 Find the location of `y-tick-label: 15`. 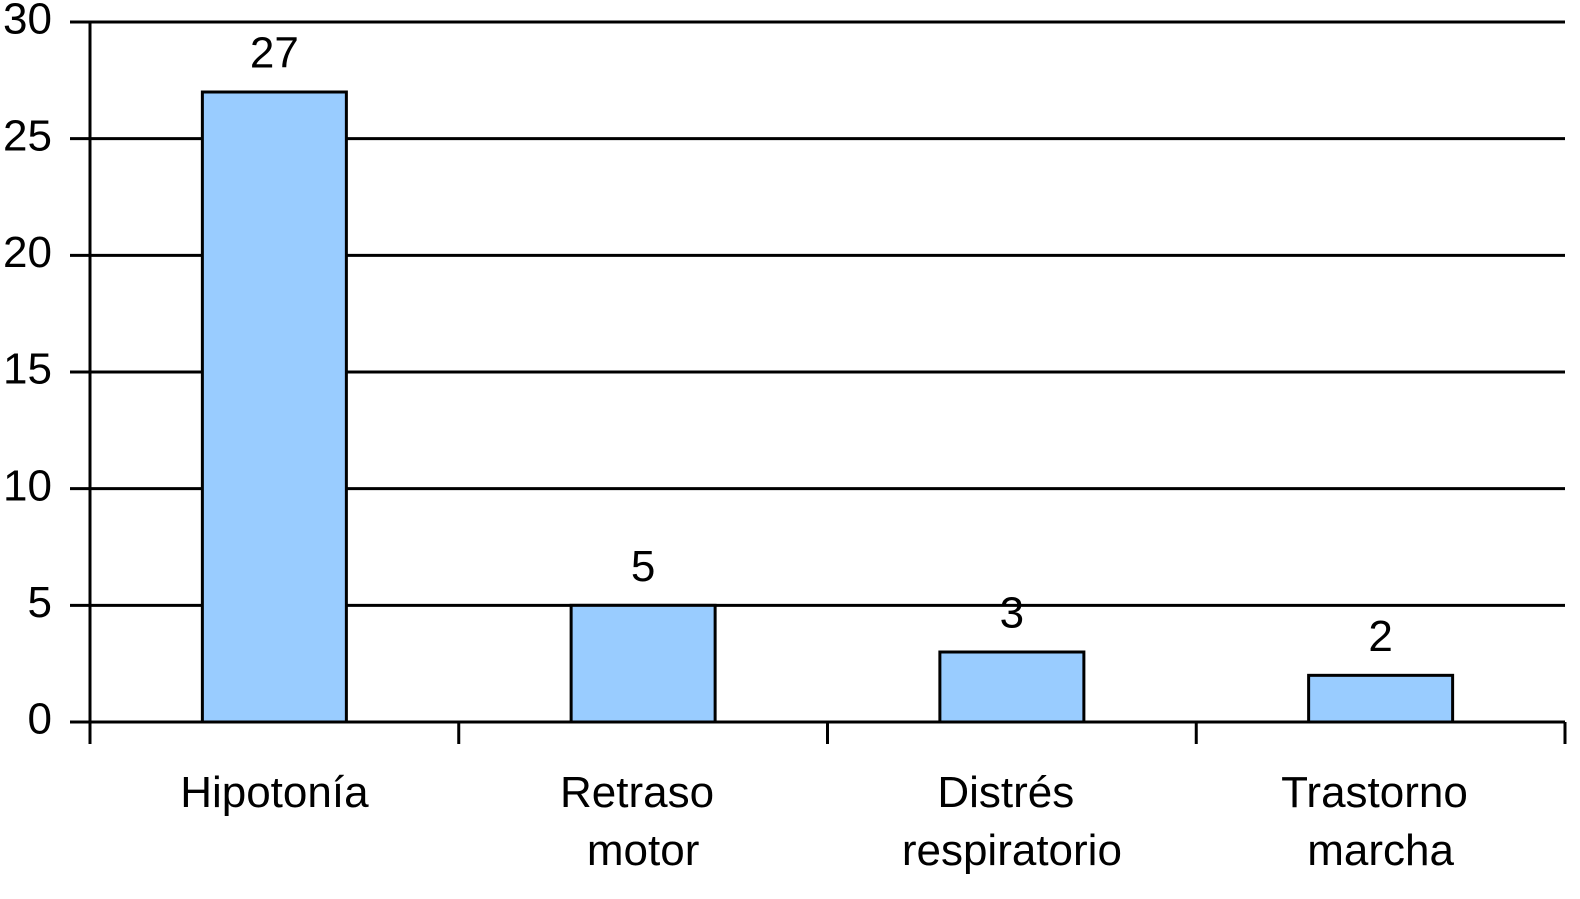

y-tick-label: 15 is located at coordinates (27, 369).